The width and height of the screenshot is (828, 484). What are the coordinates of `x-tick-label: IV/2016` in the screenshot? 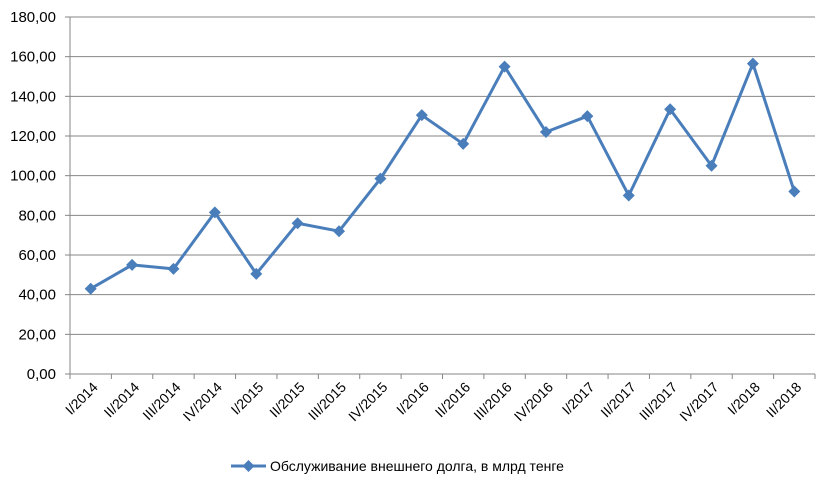 It's located at (534, 402).